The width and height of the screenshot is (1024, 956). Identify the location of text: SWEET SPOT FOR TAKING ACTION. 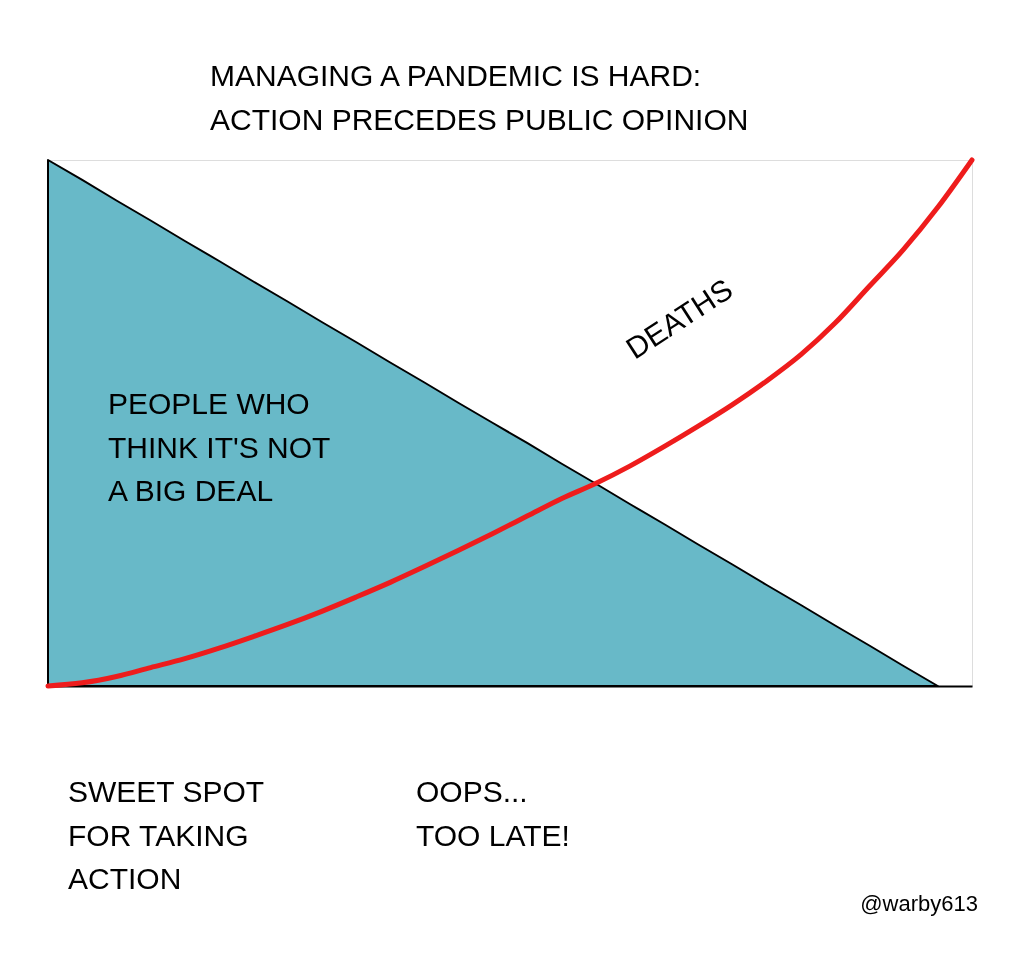
(166, 835).